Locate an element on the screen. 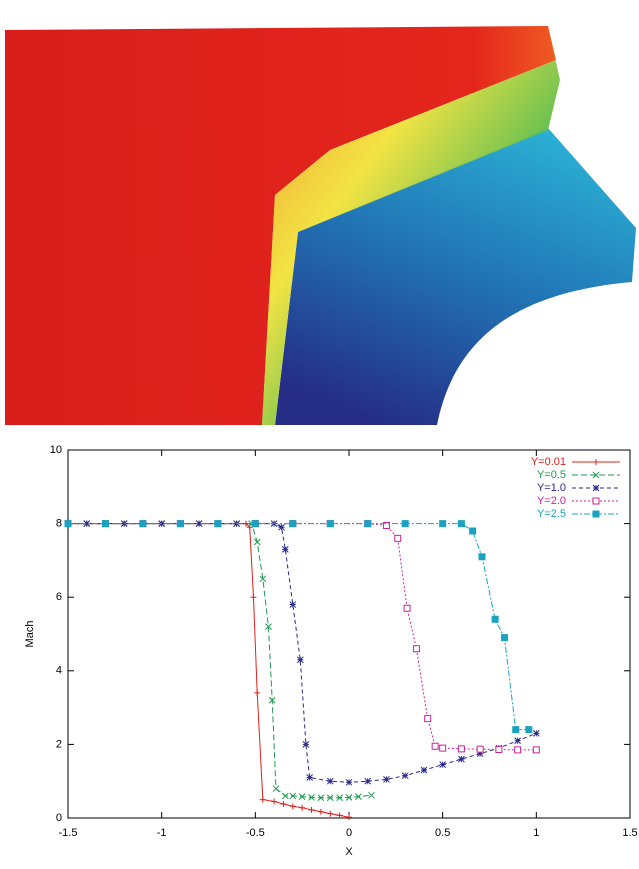 The height and width of the screenshot is (869, 639). x-tick-label: -1.5 is located at coordinates (68, 833).